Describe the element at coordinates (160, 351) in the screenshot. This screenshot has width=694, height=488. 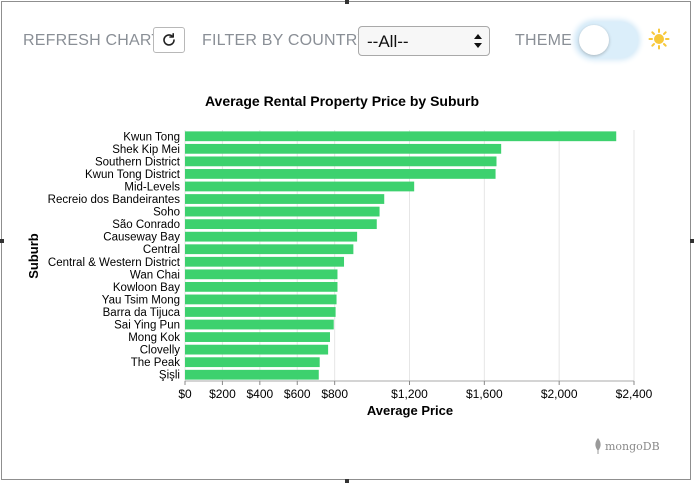
I see `y-tick-label: Clovelly` at that location.